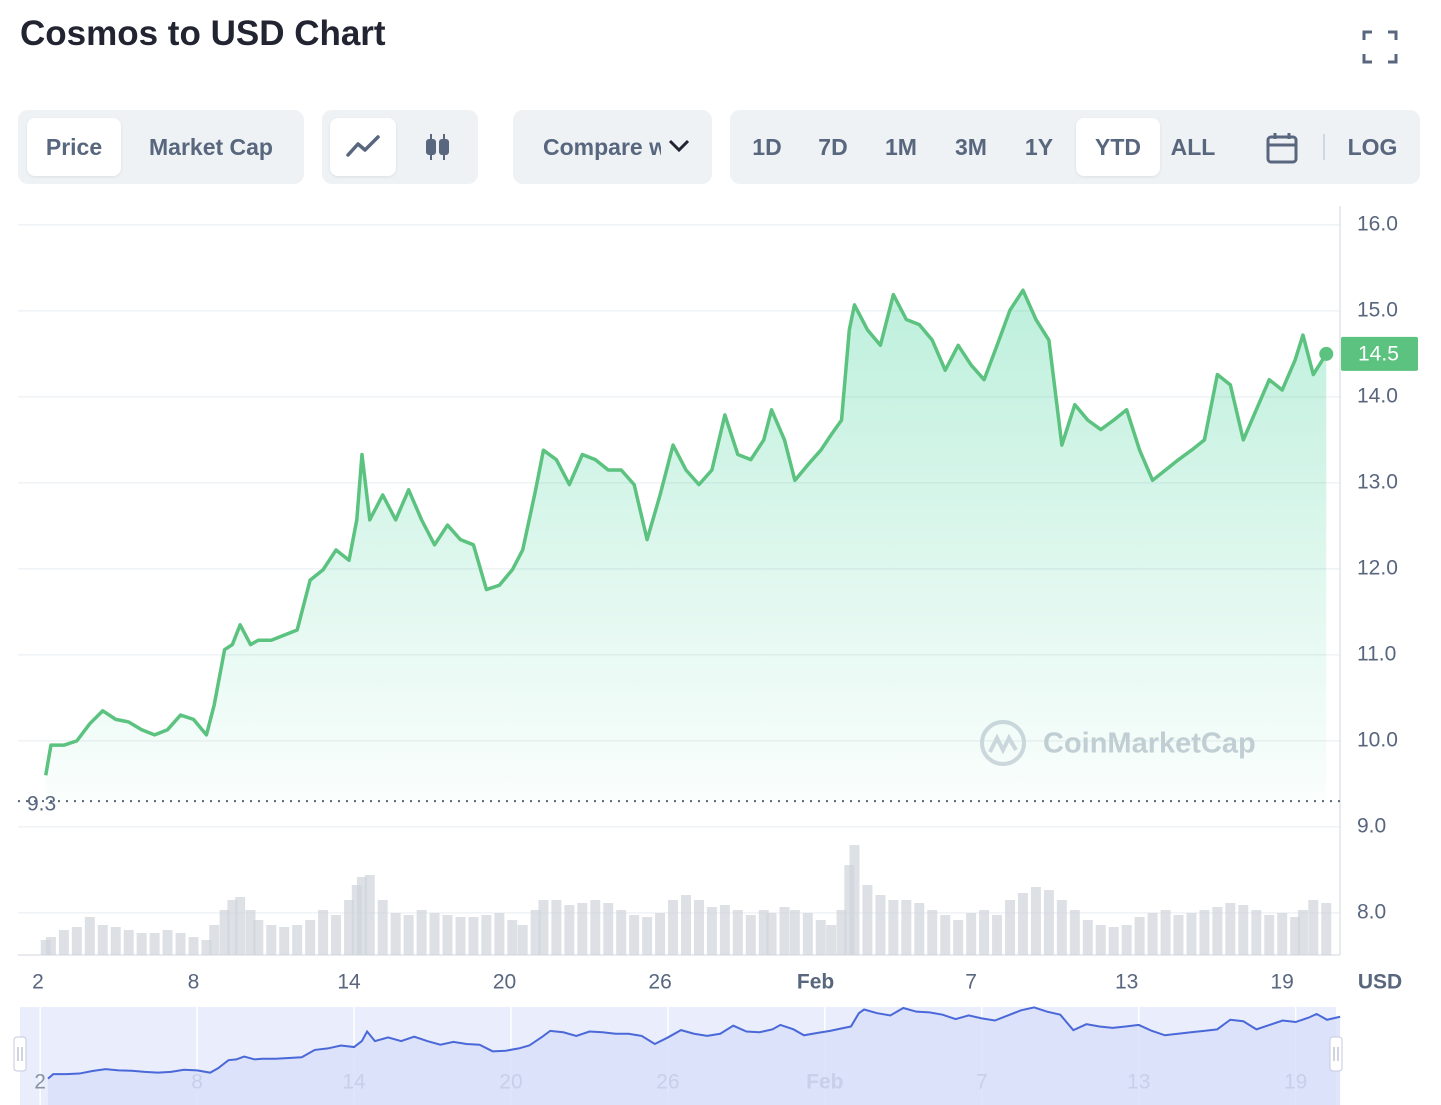 This screenshot has height=1105, width=1441. What do you see at coordinates (694, 1043) in the screenshot?
I see `navigator-line` at bounding box center [694, 1043].